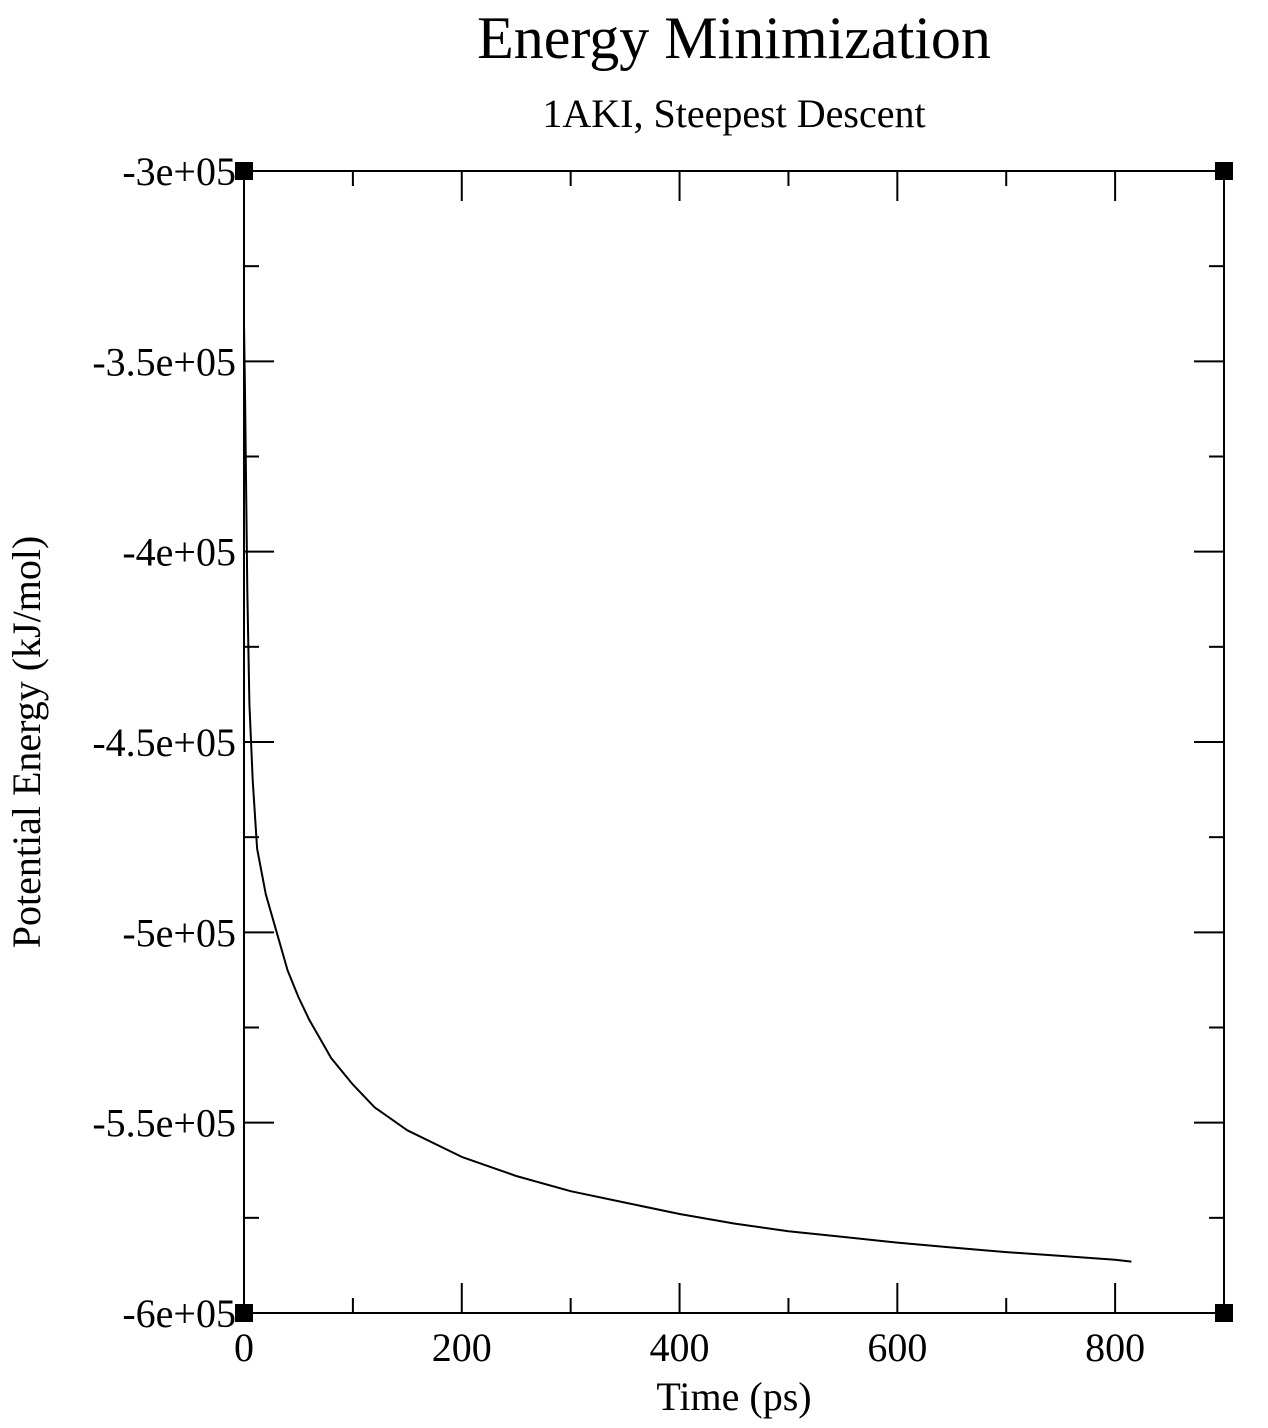 The width and height of the screenshot is (1268, 1428). I want to click on x-tick-label: 600, so click(897, 1347).